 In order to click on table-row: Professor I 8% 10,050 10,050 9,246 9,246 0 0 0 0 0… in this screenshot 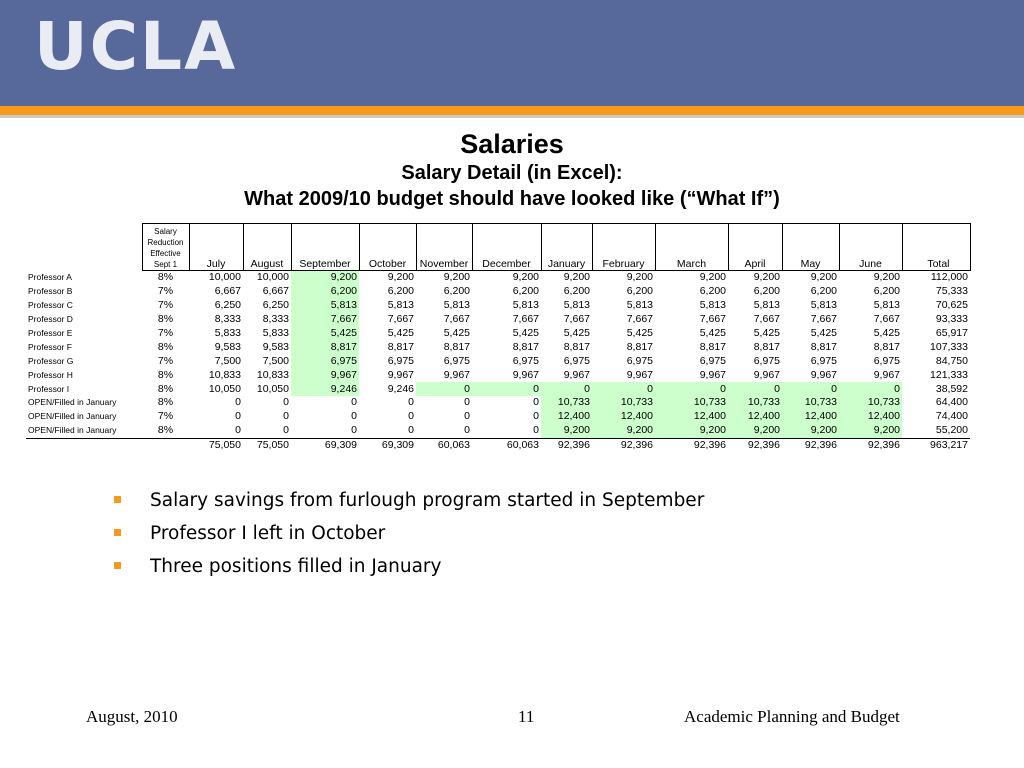, I will do `click(498, 389)`.